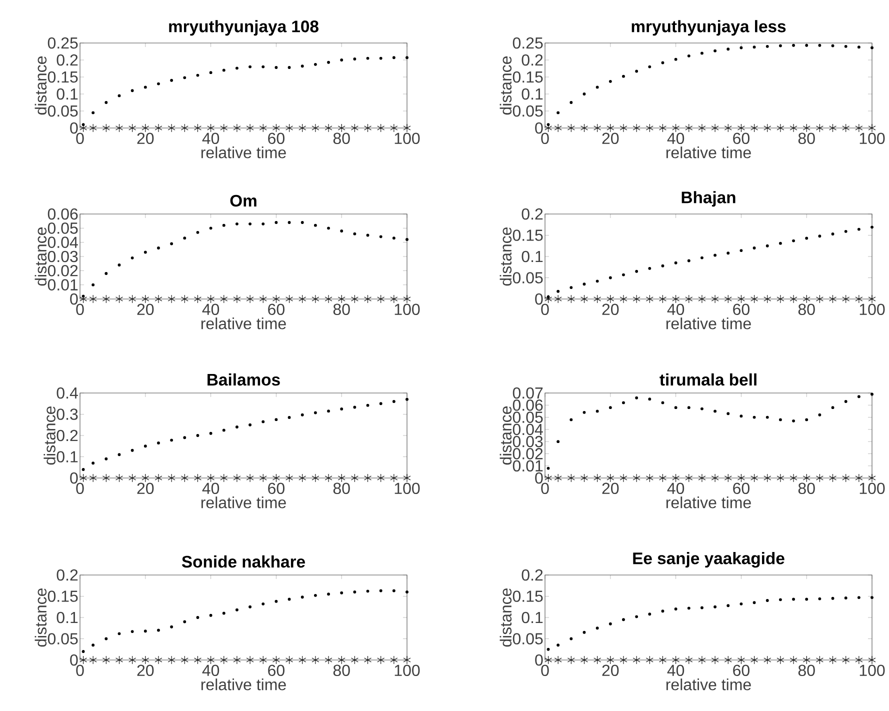 The height and width of the screenshot is (711, 889). What do you see at coordinates (527, 405) in the screenshot?
I see `y-tick-label: 0.06` at bounding box center [527, 405].